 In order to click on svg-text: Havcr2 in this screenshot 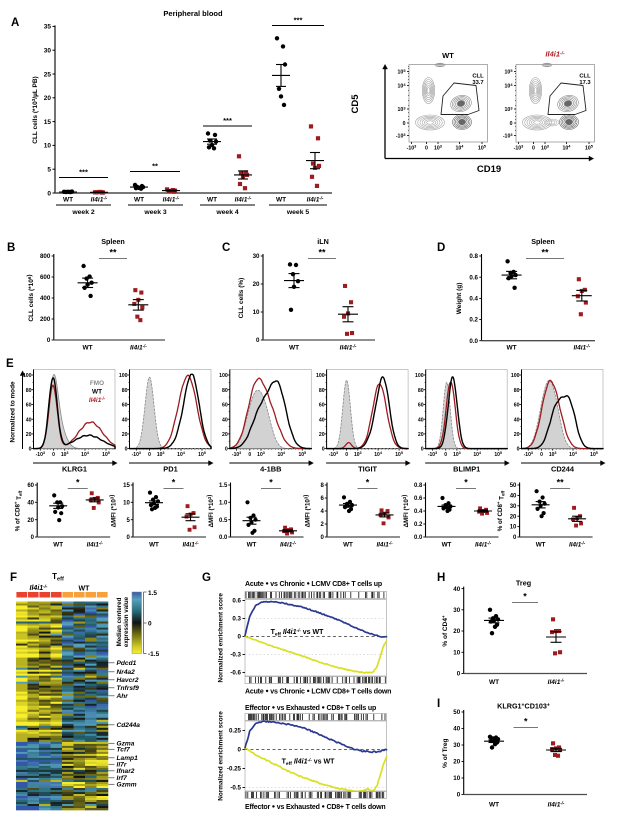, I will do `click(128, 680)`.